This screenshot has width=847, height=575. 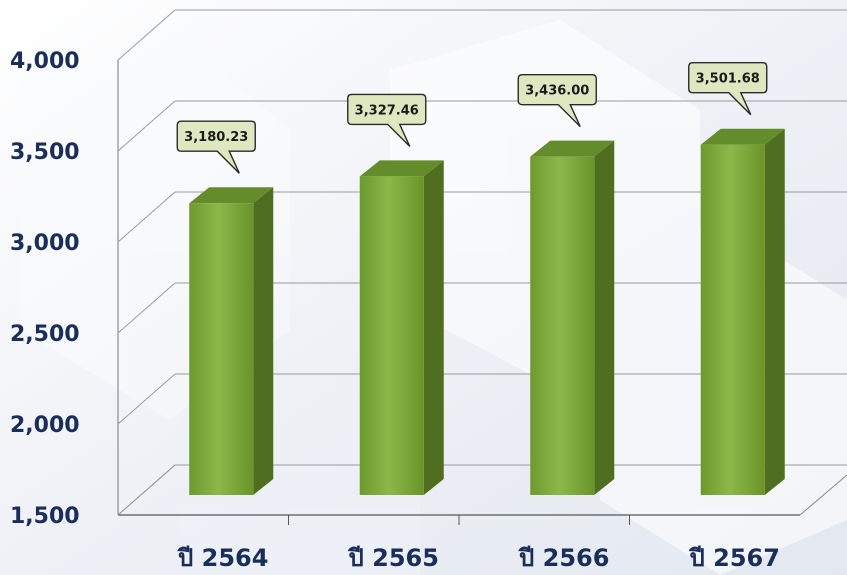 I want to click on y-tick-label: 1,500, so click(x=45, y=516).